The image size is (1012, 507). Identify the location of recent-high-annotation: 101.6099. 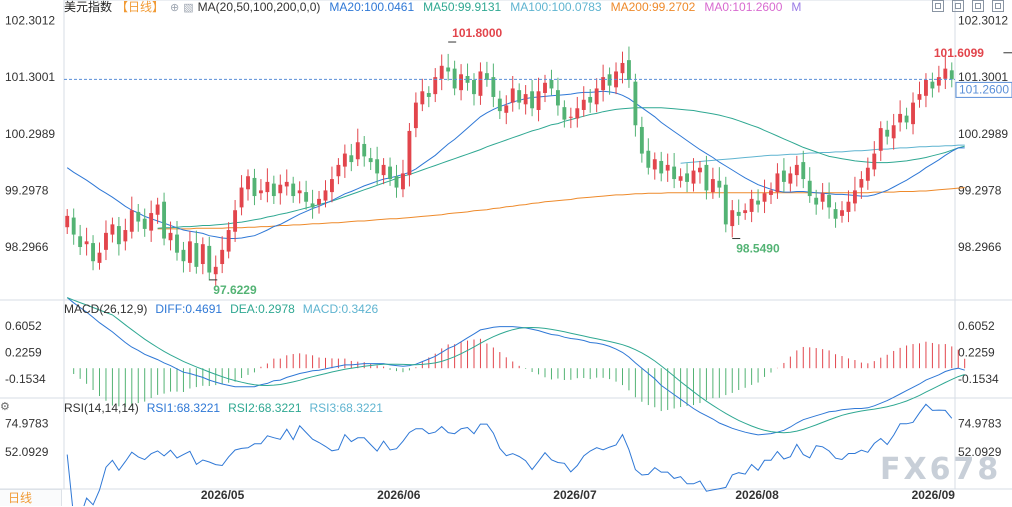
(959, 53).